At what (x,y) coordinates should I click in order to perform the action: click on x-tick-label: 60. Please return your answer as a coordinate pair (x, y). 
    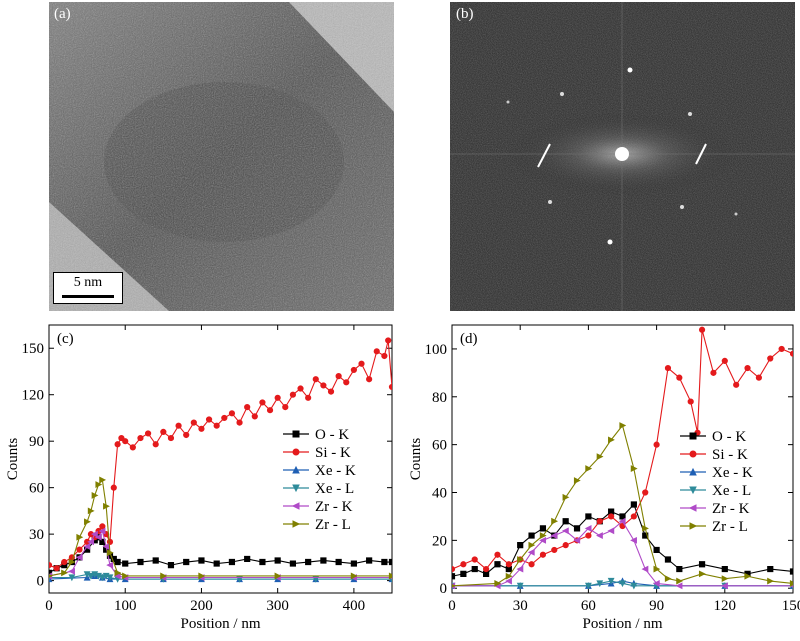
    Looking at the image, I should click on (588, 606).